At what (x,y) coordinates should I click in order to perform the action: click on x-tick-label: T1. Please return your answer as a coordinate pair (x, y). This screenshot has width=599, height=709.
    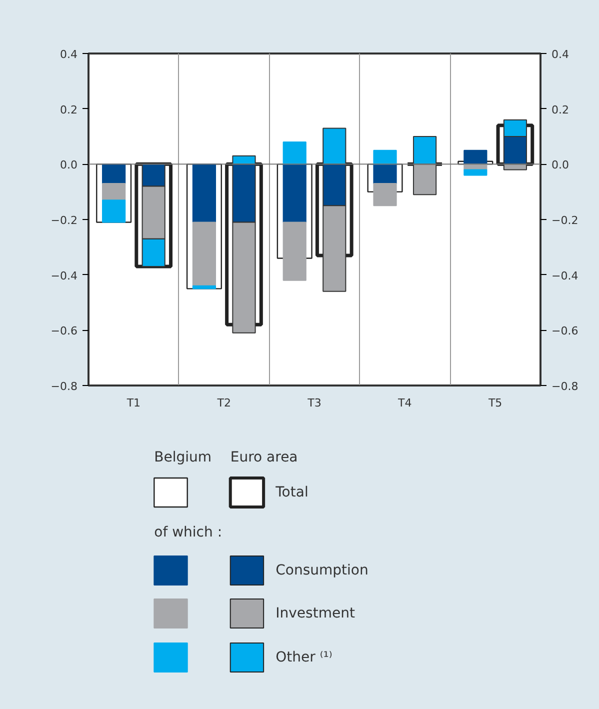
    Looking at the image, I should click on (133, 403).